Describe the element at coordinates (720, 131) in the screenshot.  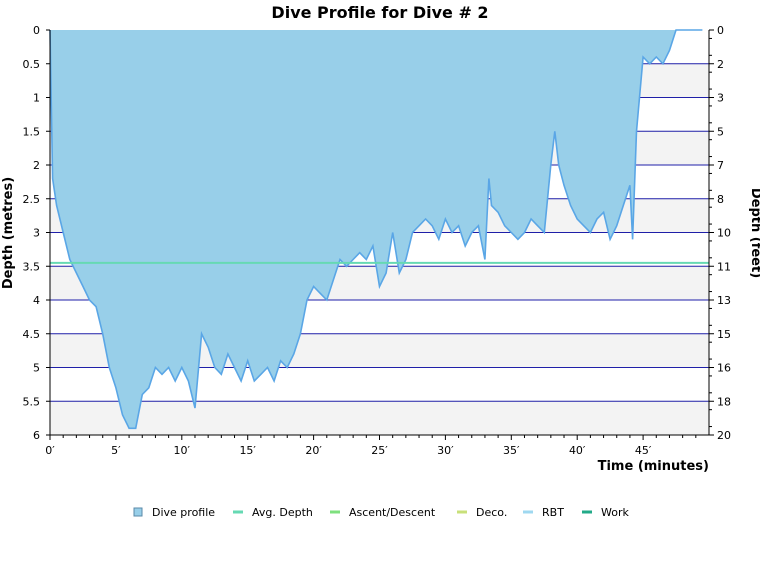
I see `y-right-tick-label: 5` at that location.